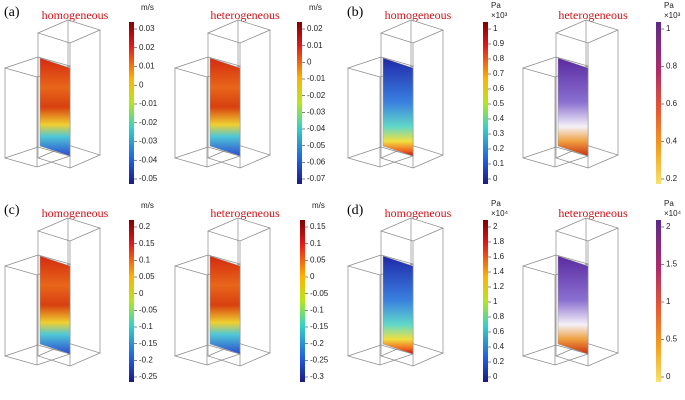 The width and height of the screenshot is (685, 400). What do you see at coordinates (499, 133) in the screenshot?
I see `colorbar-tick-label: 0.3` at bounding box center [499, 133].